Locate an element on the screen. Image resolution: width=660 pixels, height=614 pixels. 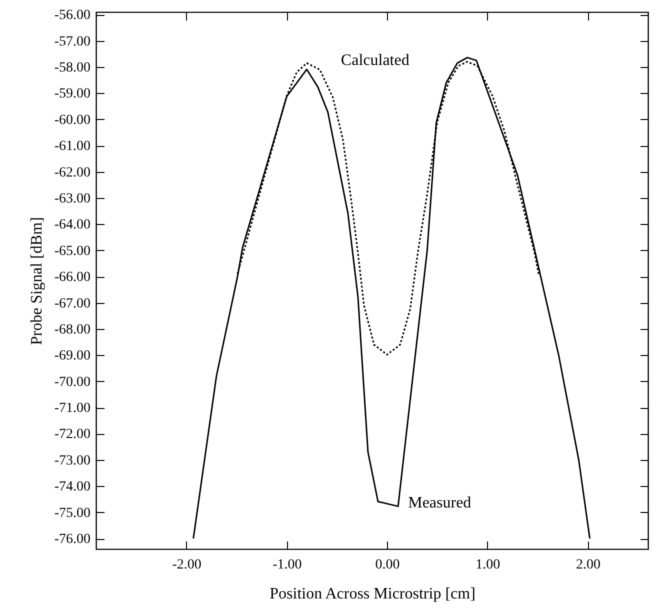
series-label: Measured is located at coordinates (440, 503).